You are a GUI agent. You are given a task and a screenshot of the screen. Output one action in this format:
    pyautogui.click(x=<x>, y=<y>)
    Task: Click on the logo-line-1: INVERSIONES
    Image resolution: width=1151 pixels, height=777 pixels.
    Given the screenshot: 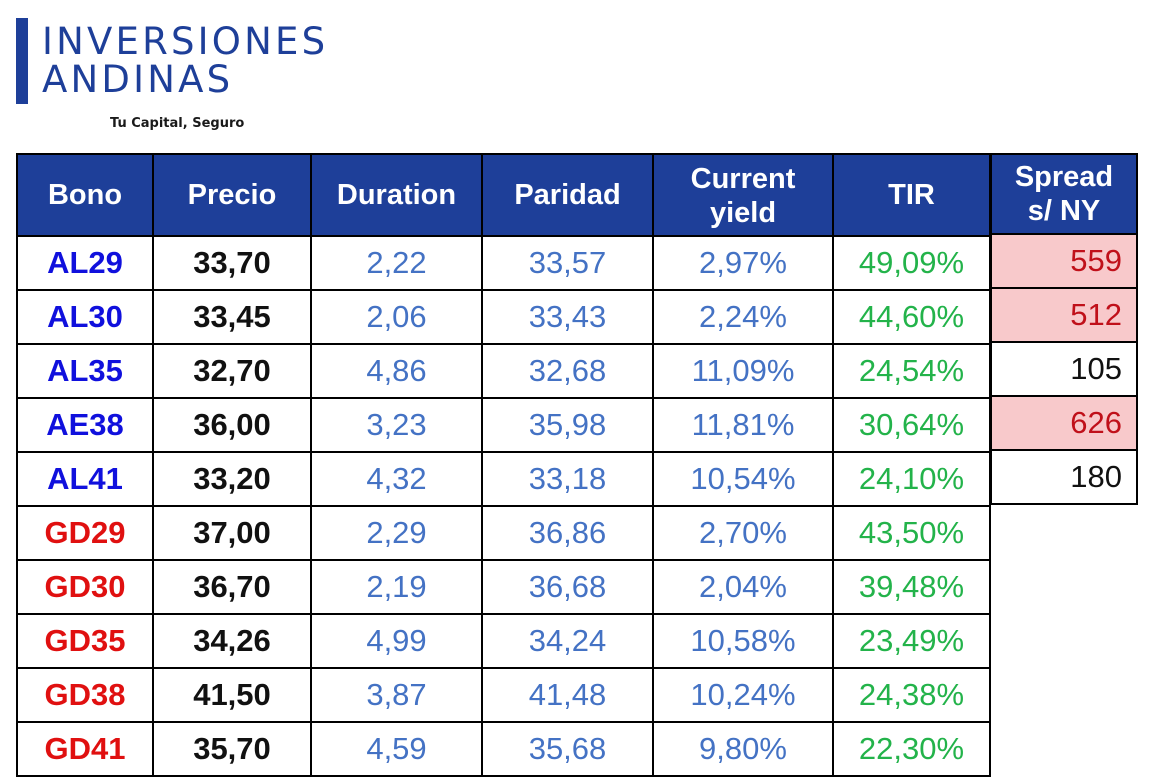 What is the action you would take?
    pyautogui.click(x=185, y=41)
    